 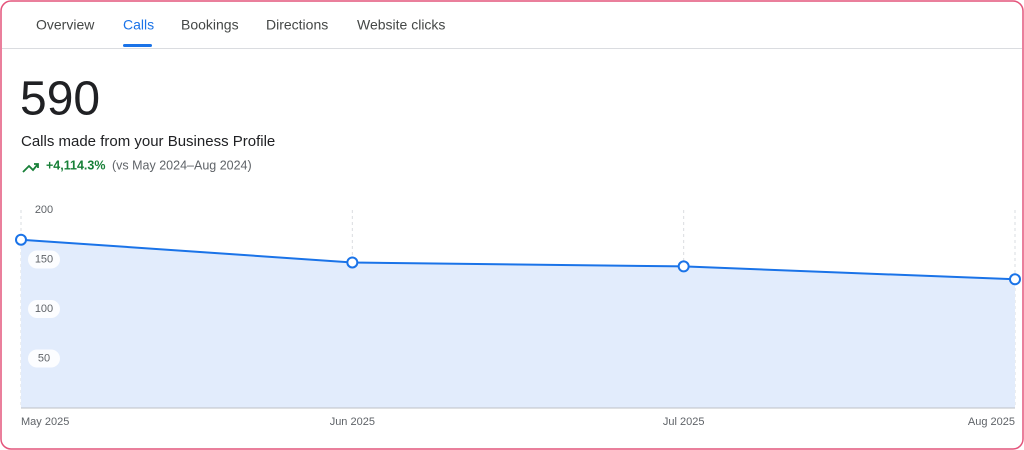 I want to click on tab-active: Calls, so click(x=138, y=25).